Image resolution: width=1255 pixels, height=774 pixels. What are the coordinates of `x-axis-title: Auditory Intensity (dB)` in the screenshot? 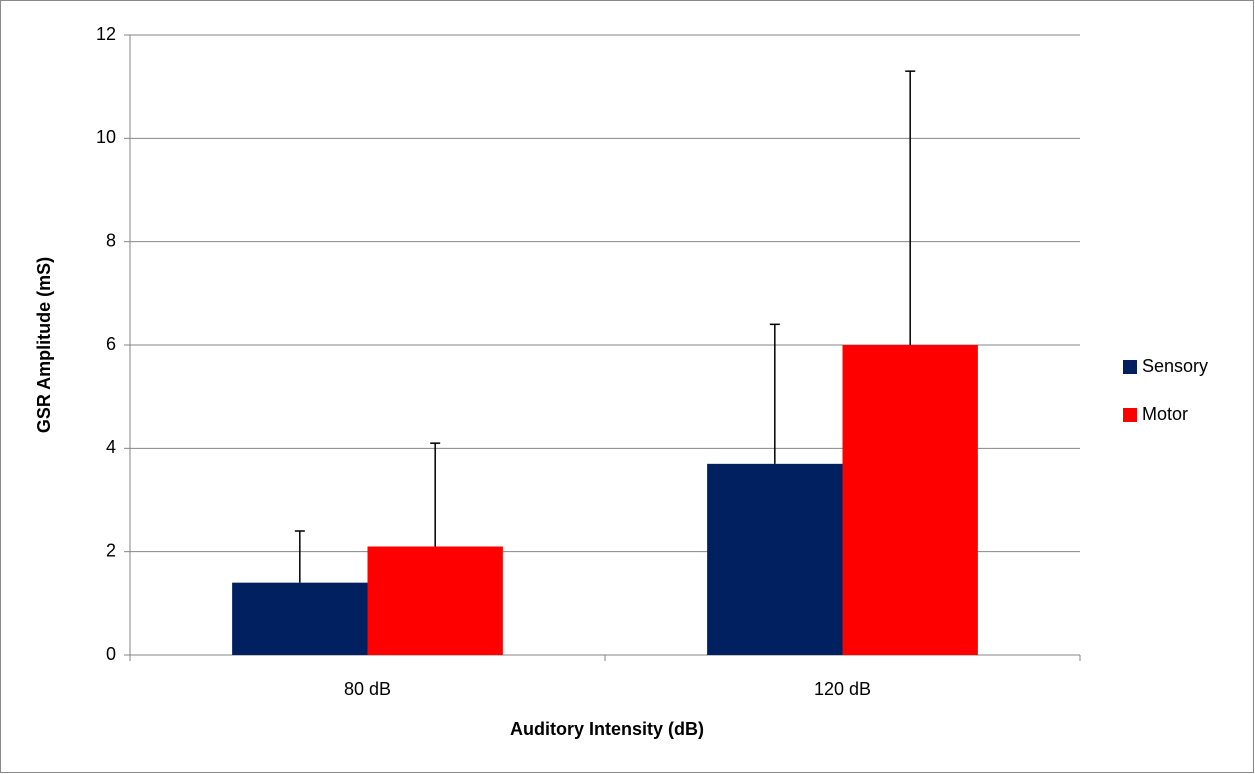 It's located at (607, 729).